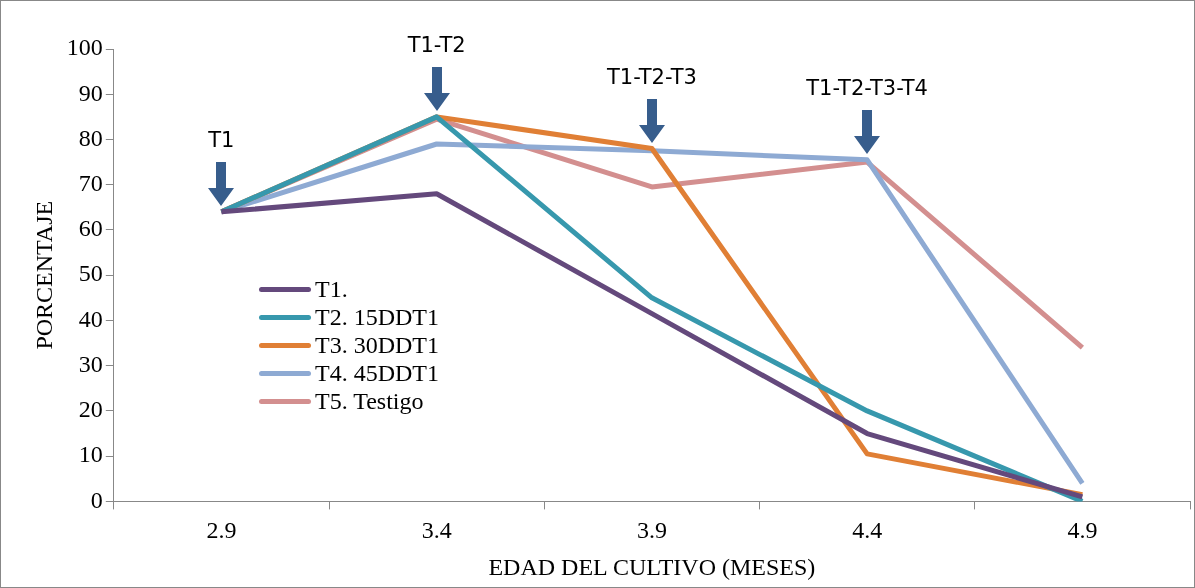  What do you see at coordinates (436, 530) in the screenshot?
I see `x-tick-label: 3.4` at bounding box center [436, 530].